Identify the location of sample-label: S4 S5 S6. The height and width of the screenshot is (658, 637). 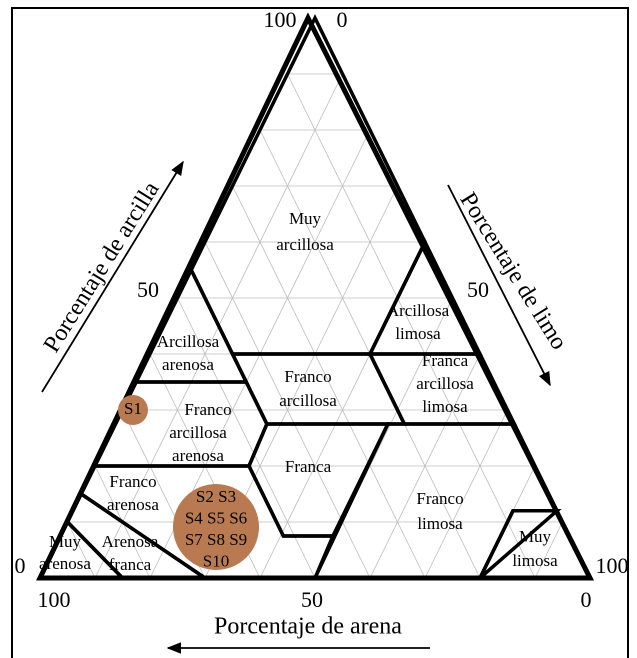
(216, 517).